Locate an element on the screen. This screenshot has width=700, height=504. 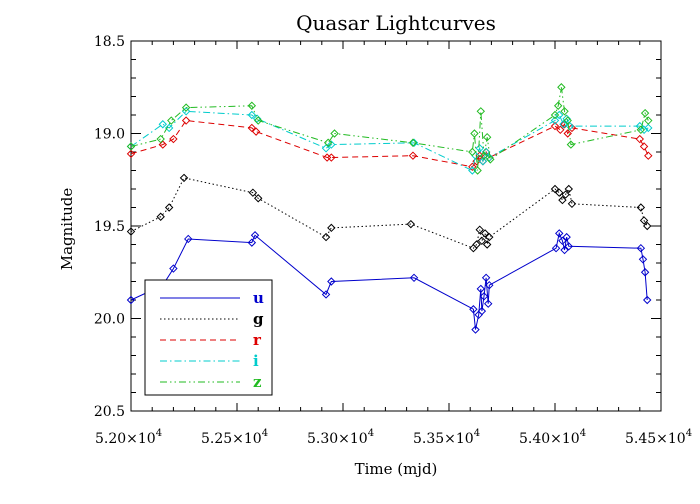
x-tick-label: 5.45×10⁴ is located at coordinates (658, 437).